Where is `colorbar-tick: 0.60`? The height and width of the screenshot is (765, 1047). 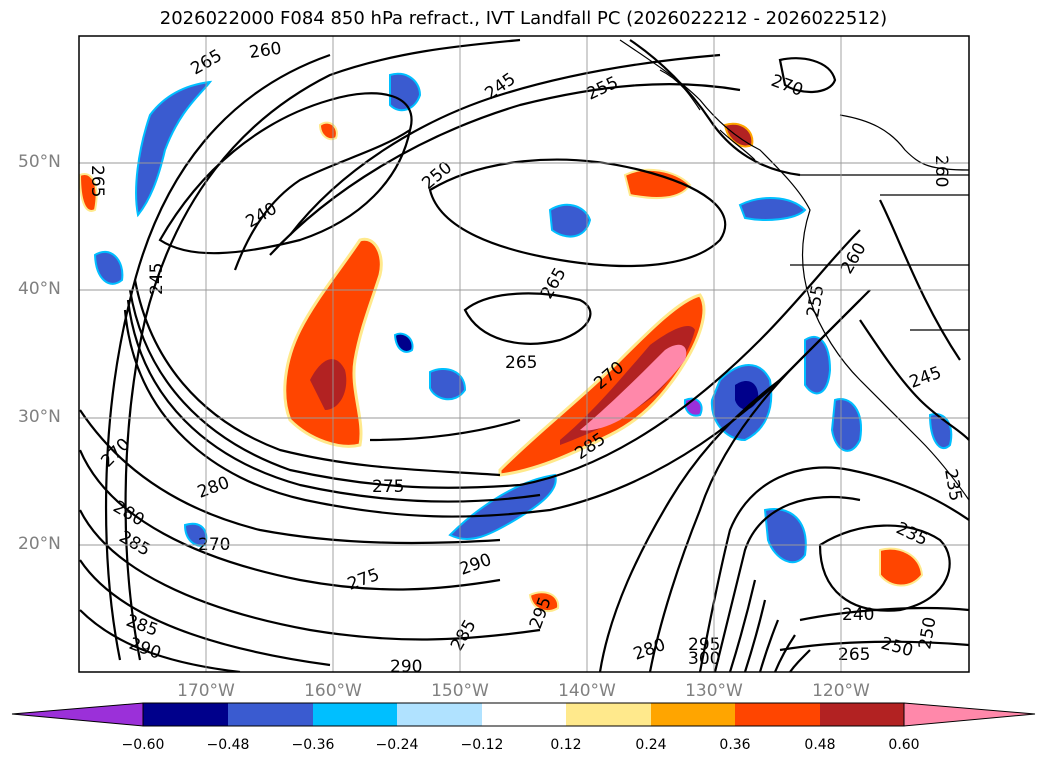
colorbar-tick: 0.60 is located at coordinates (904, 745).